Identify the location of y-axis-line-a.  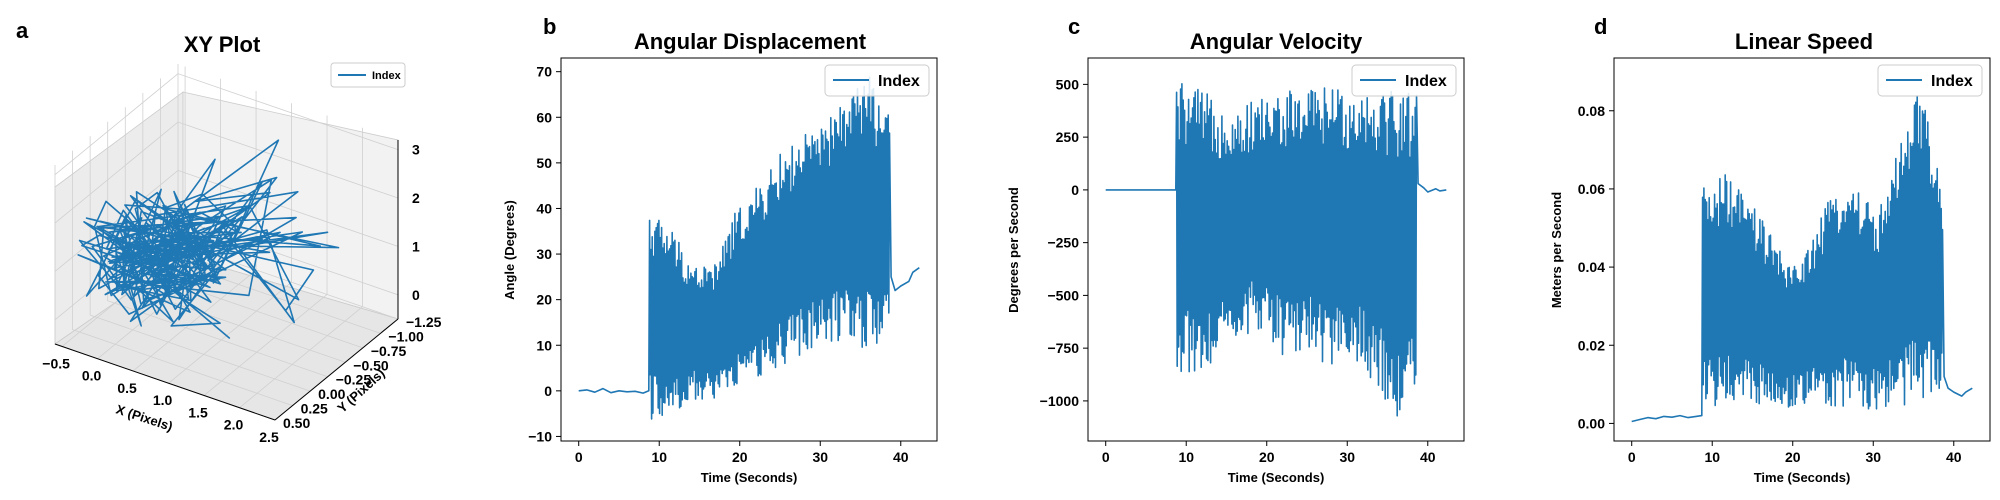
(336, 369).